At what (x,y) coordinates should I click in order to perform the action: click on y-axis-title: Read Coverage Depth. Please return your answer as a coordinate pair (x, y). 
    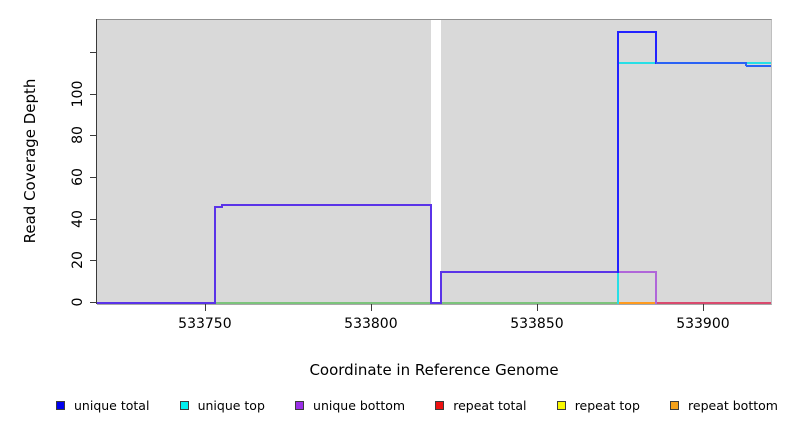
    Looking at the image, I should click on (30, 161).